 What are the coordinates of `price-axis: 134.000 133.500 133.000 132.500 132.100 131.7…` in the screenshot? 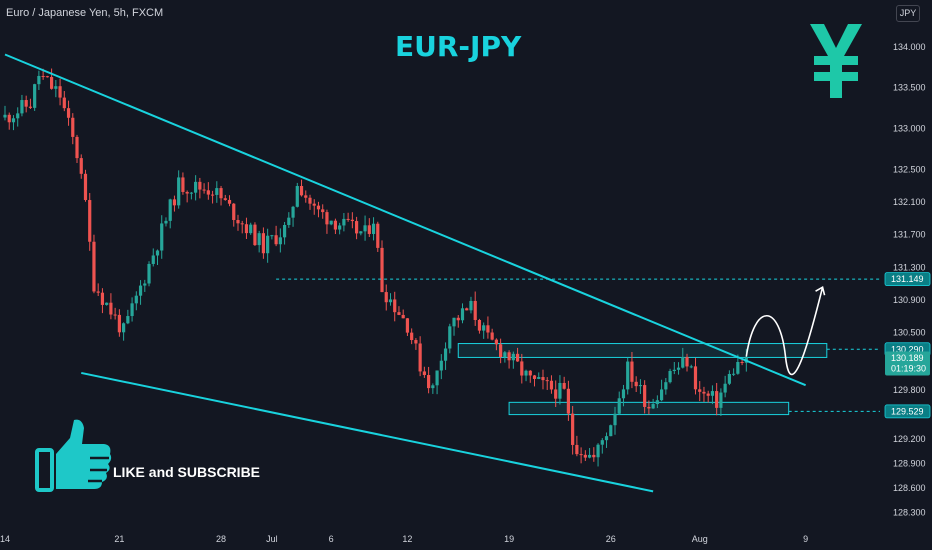 It's located at (907, 279).